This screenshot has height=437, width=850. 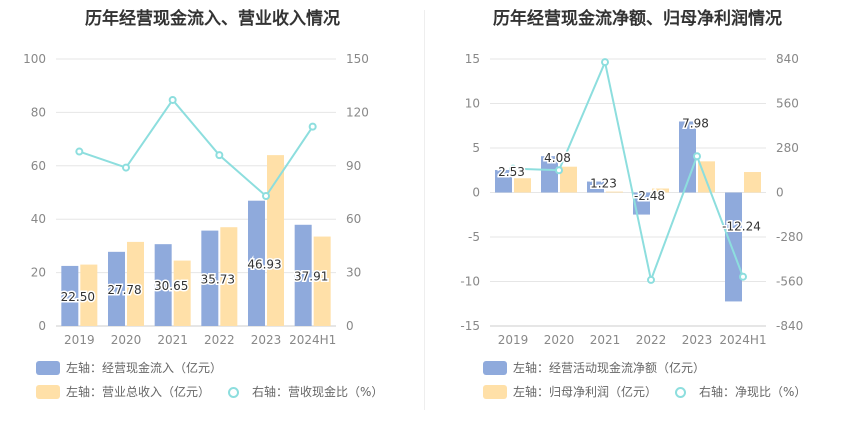 I want to click on y-tick-label-right: -840, so click(x=789, y=326).